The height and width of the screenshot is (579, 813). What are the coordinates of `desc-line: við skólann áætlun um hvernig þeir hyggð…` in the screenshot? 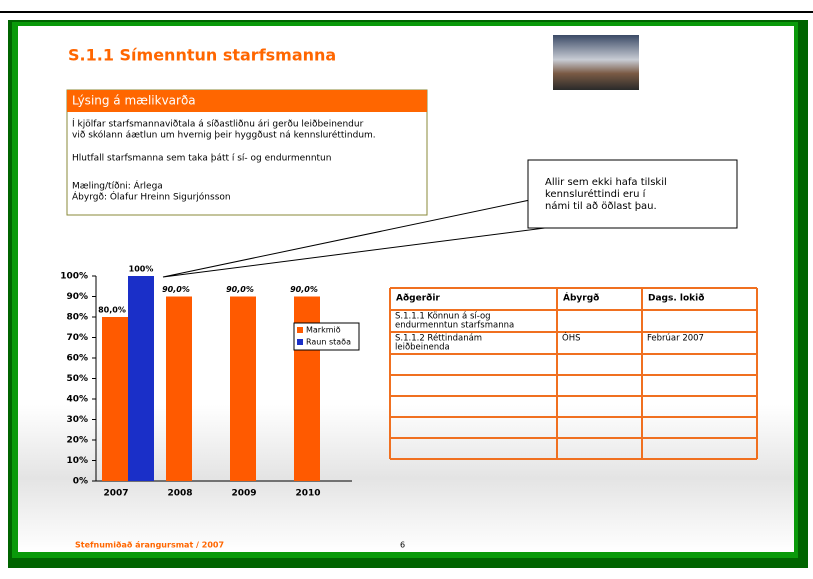 It's located at (224, 135).